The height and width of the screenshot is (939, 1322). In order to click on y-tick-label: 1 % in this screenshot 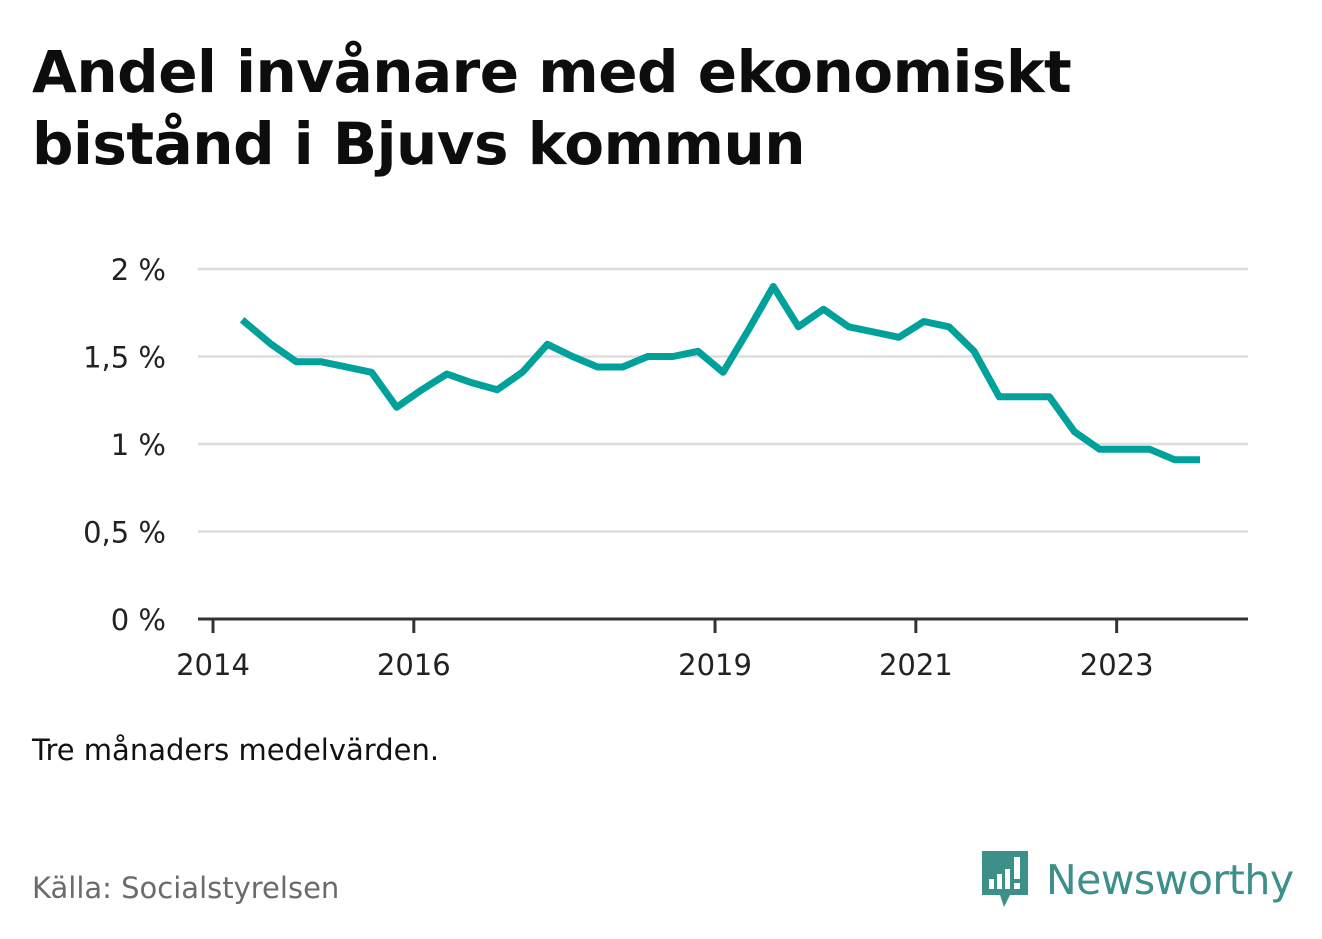, I will do `click(138, 445)`.